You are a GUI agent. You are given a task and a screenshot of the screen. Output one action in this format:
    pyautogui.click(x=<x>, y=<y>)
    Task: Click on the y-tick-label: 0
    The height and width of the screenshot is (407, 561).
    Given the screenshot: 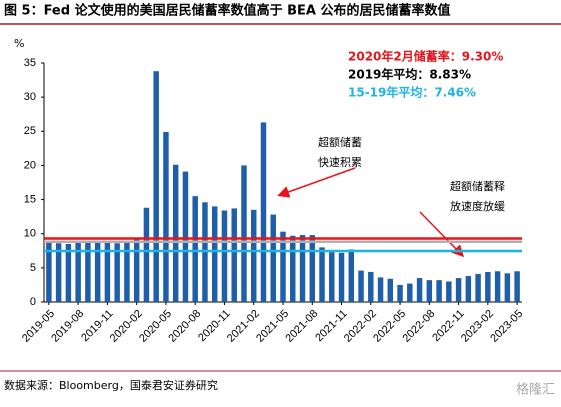 What is the action you would take?
    pyautogui.click(x=33, y=302)
    